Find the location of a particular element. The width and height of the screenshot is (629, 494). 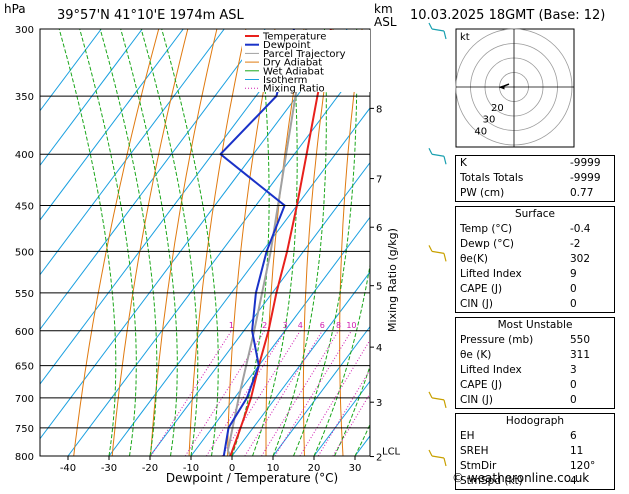

index-label: Lifted Index is located at coordinates (491, 370).